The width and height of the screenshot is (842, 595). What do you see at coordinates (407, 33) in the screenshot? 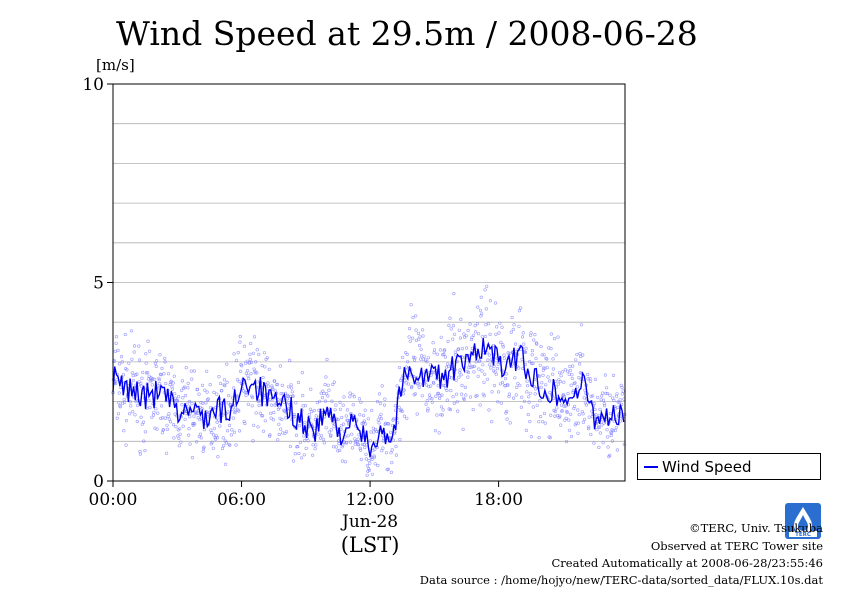
I see `chart-title: Wind Speed at 29.5m / 2008-06-28` at bounding box center [407, 33].